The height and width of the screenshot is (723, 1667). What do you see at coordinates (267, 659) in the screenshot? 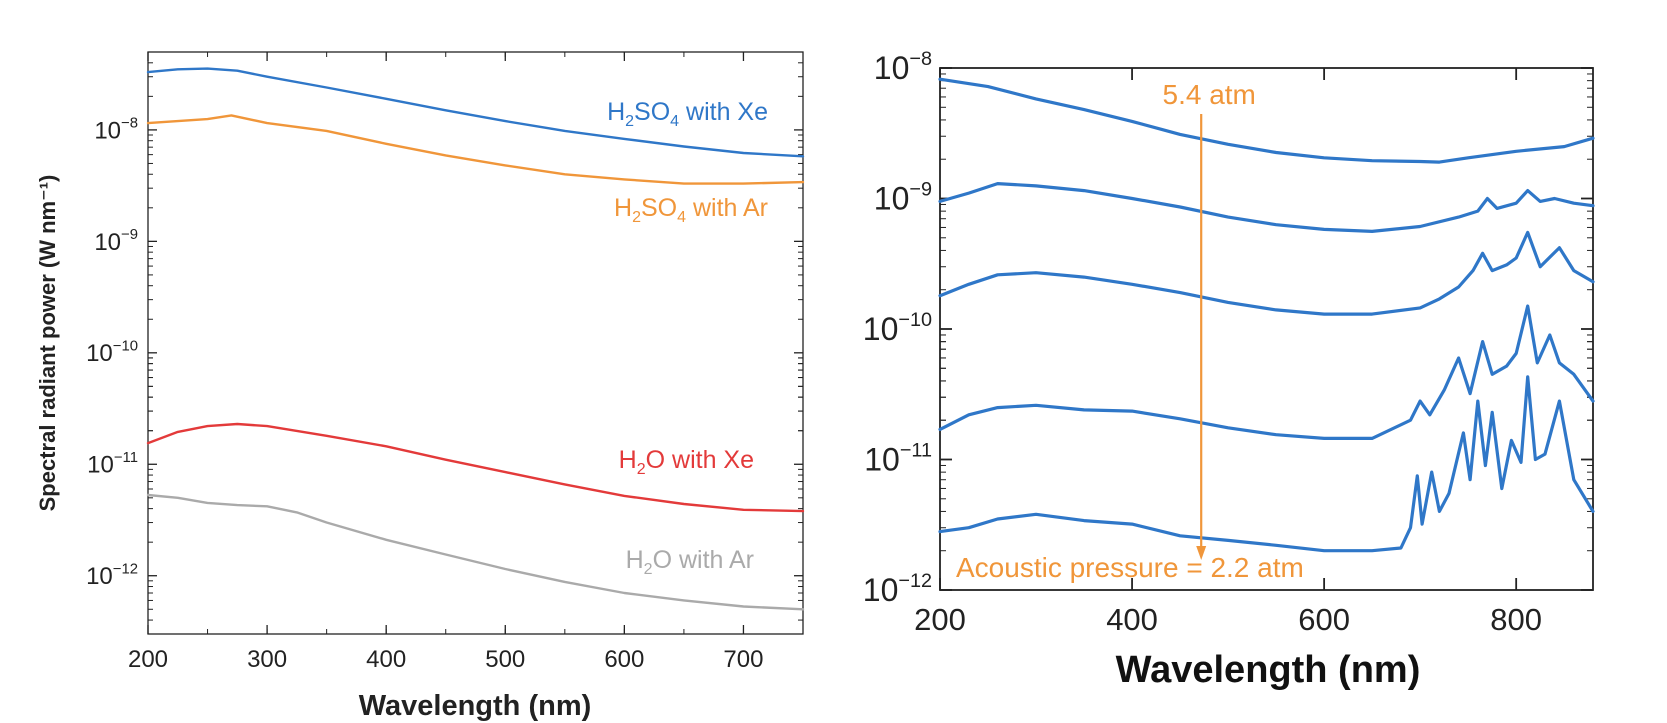
I see `x-tick-label: 300` at bounding box center [267, 659].